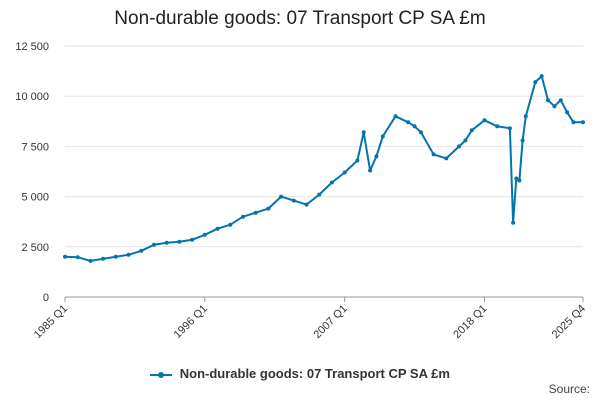 The height and width of the screenshot is (400, 600). What do you see at coordinates (310, 318) in the screenshot?
I see `x-axis-ticks: 1985 Q1 1996 Q1 2007 Q1 2018 Q1 2025 Q4` at bounding box center [310, 318].